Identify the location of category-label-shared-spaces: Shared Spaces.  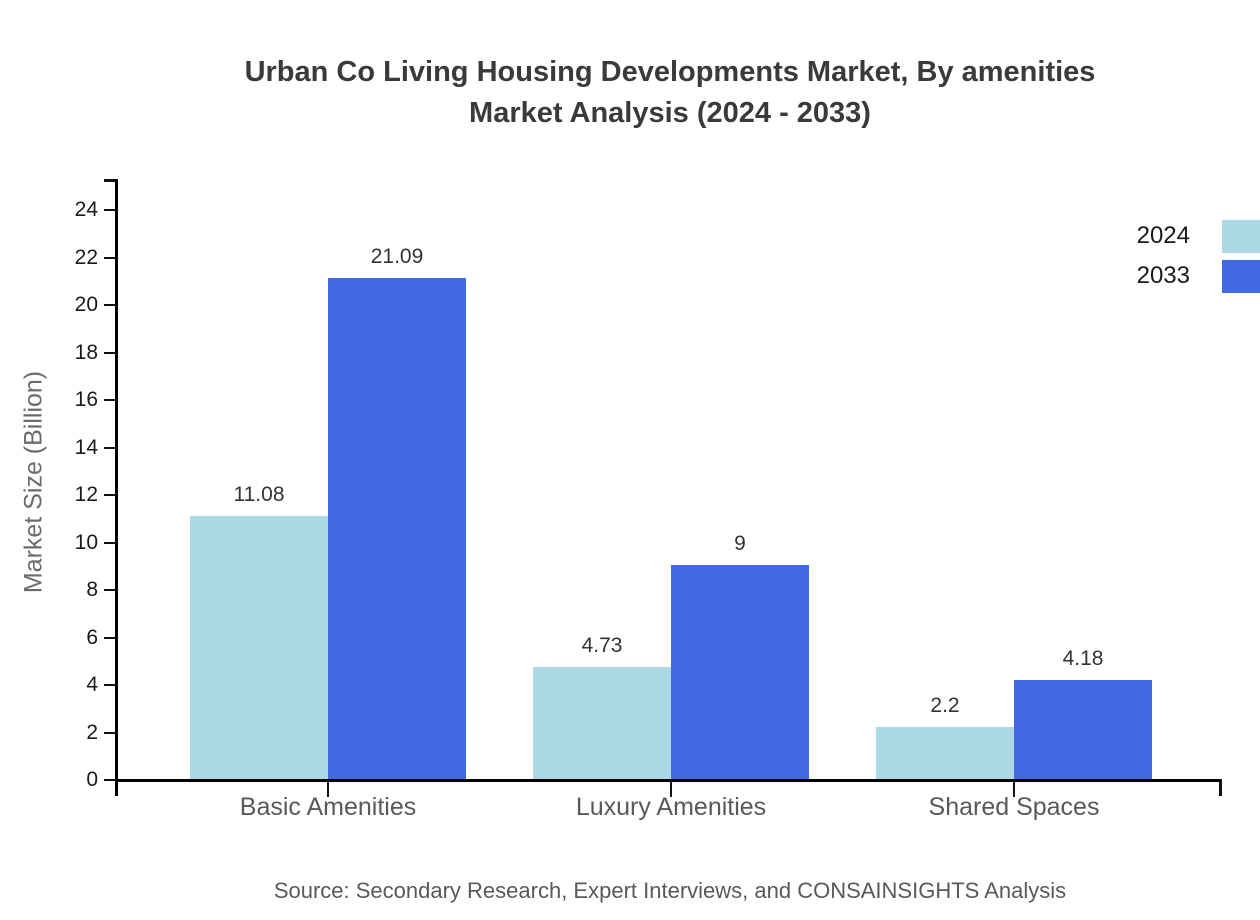
(1014, 807).